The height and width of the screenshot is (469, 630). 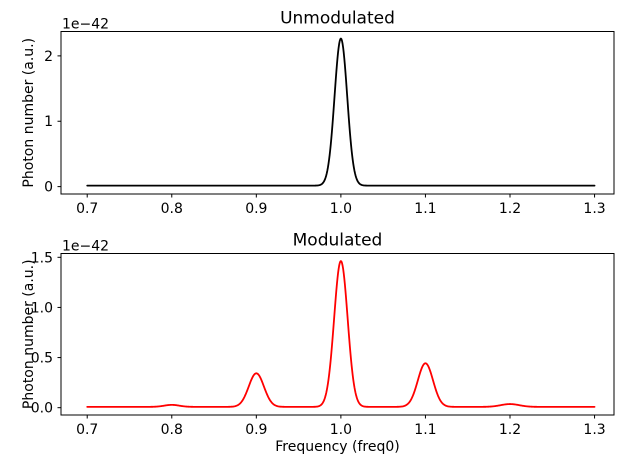 What do you see at coordinates (42, 308) in the screenshot?
I see `y-tick-label: 1.0` at bounding box center [42, 308].